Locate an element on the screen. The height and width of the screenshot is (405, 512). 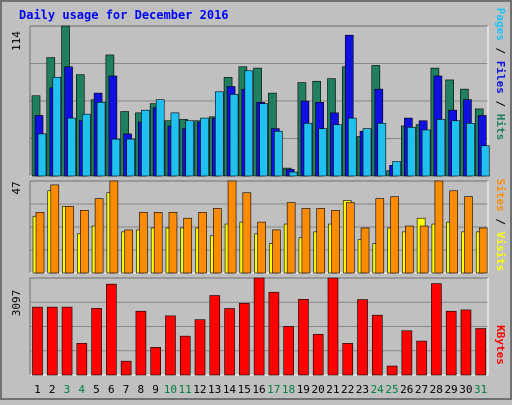
day-label: 27 is located at coordinates (421, 389).